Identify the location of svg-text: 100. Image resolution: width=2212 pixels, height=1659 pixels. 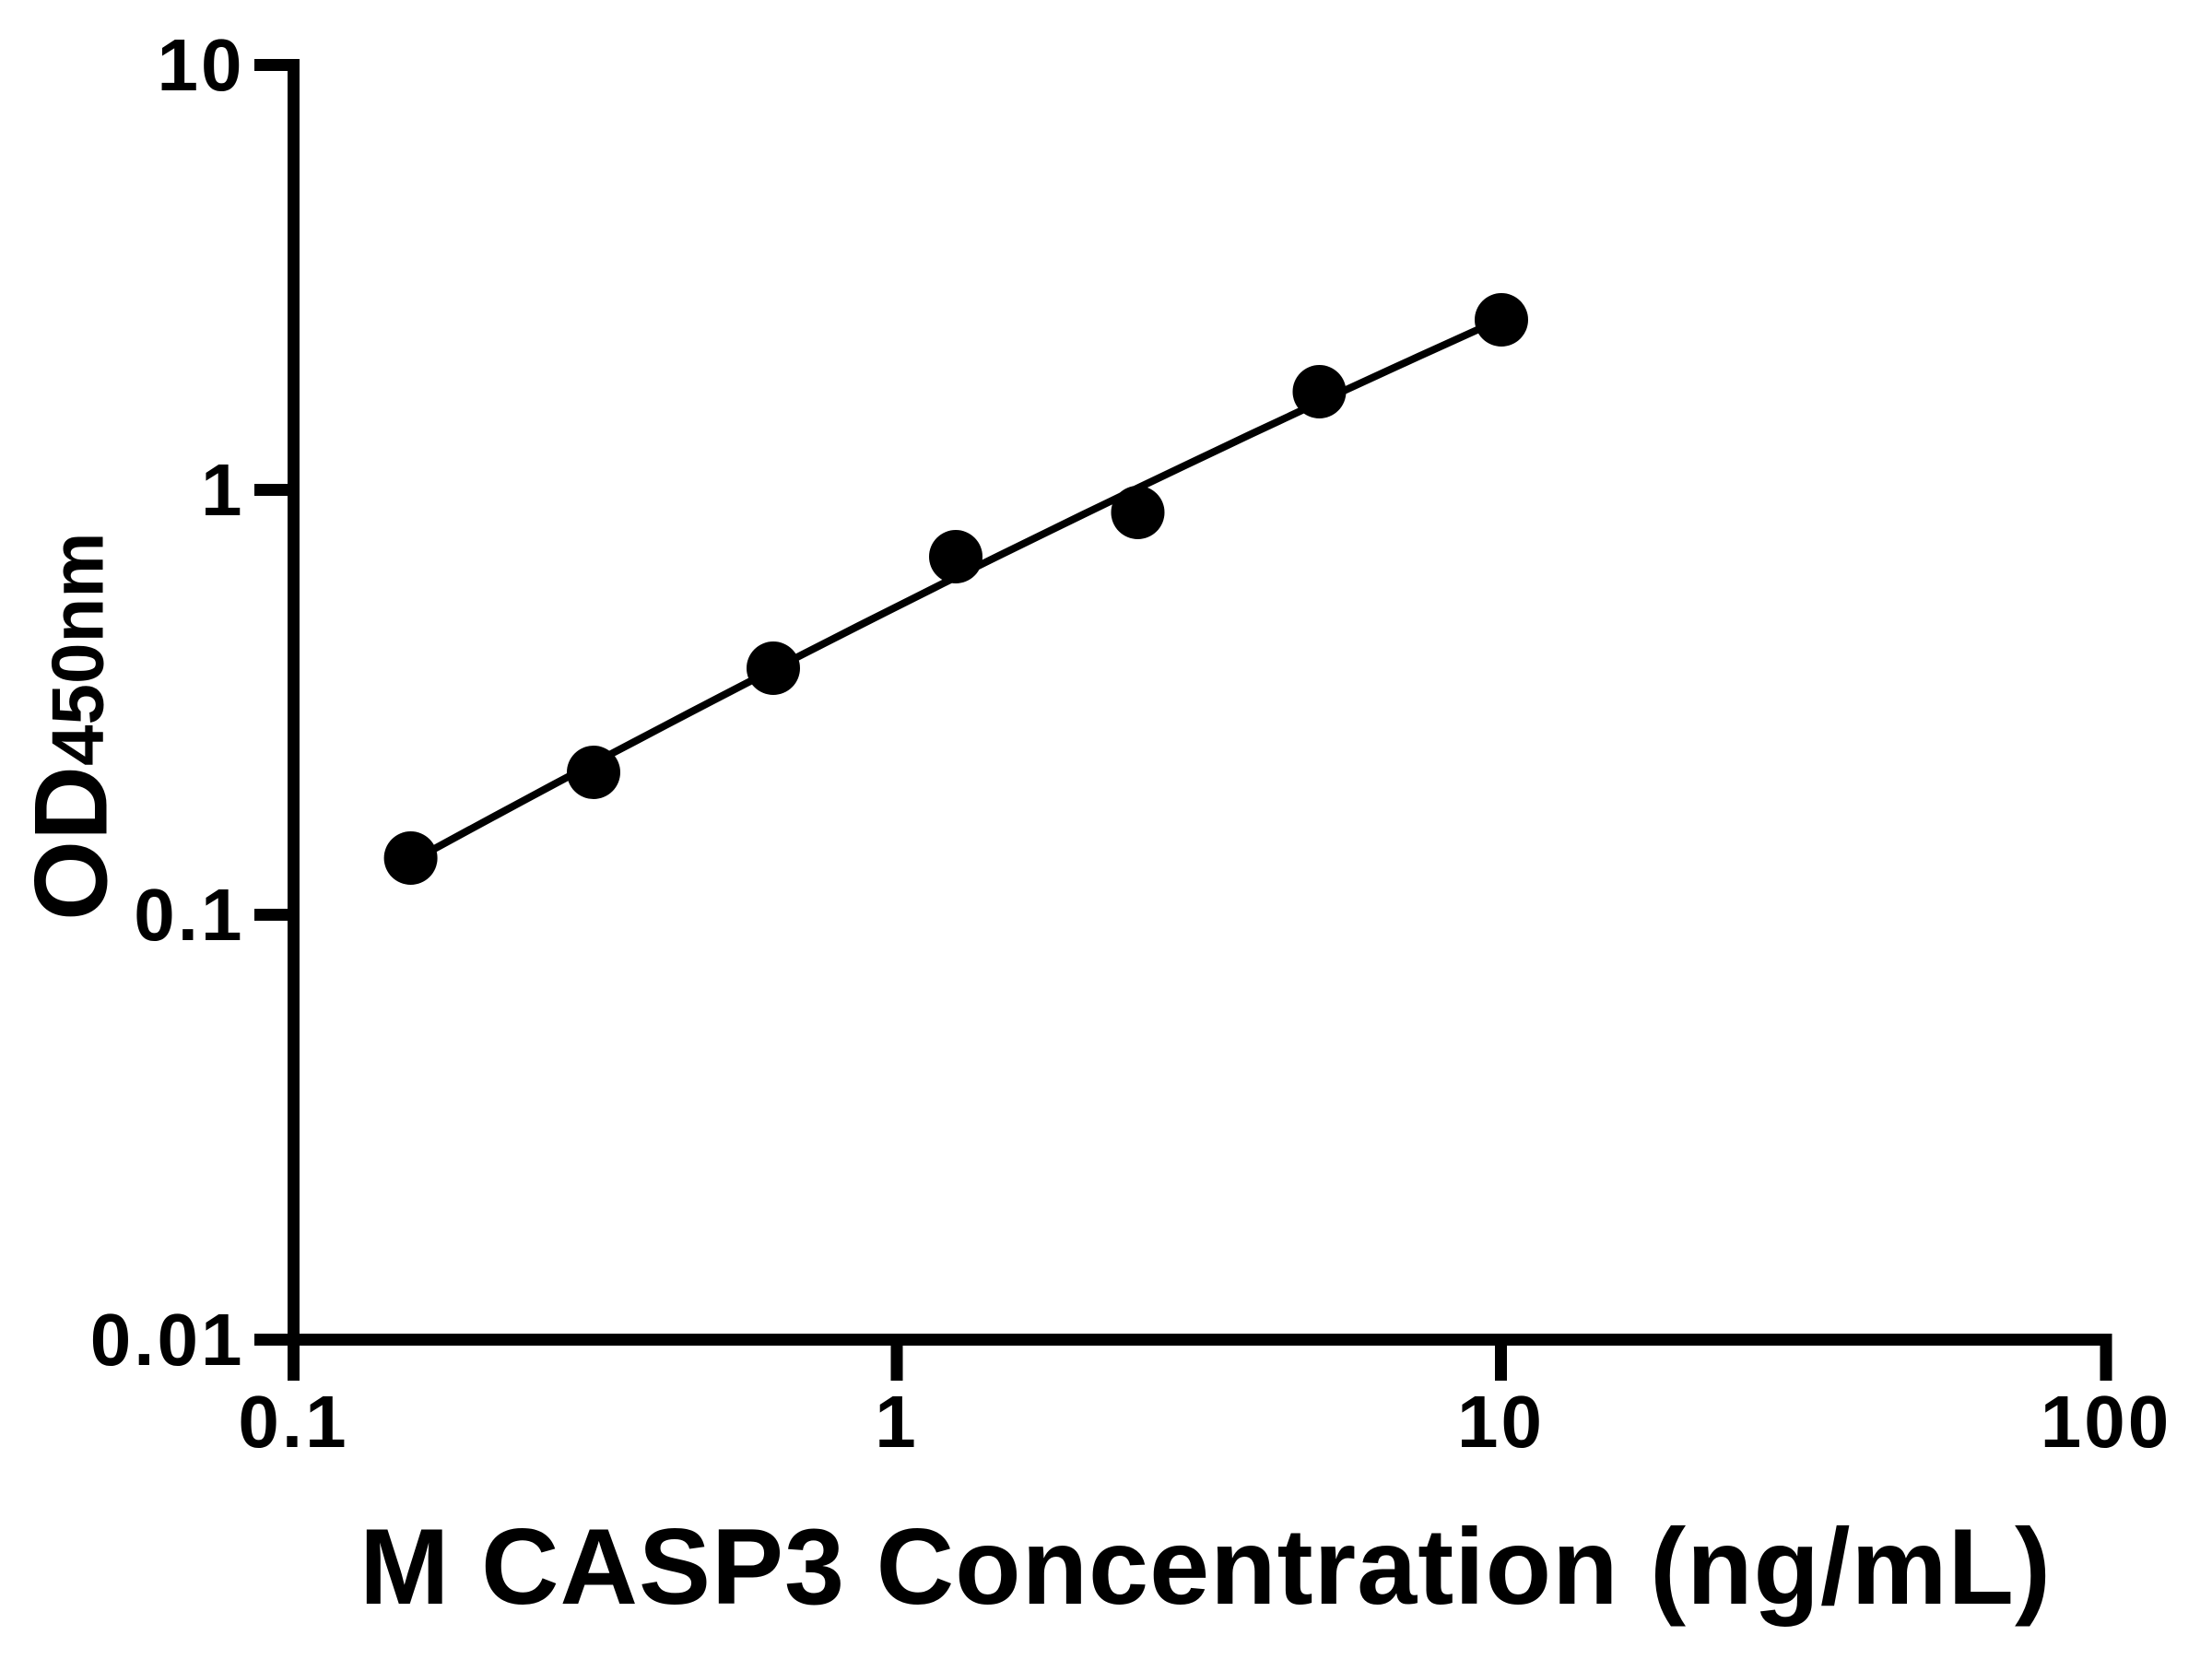
(2106, 1422).